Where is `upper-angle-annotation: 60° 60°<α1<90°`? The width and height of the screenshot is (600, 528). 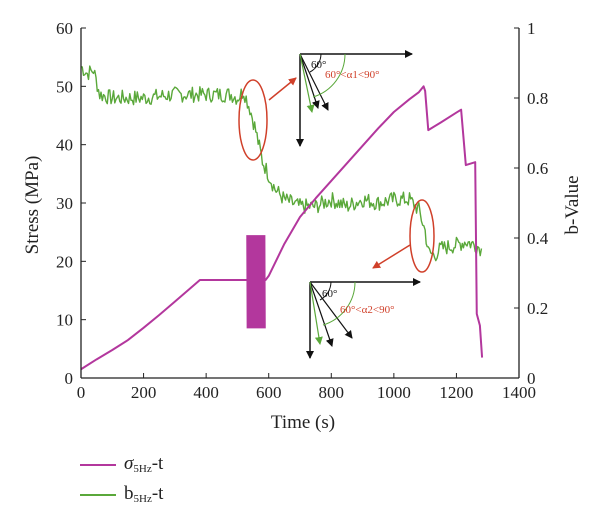 upper-angle-annotation: 60° 60°<α1<90° is located at coordinates (325, 105).